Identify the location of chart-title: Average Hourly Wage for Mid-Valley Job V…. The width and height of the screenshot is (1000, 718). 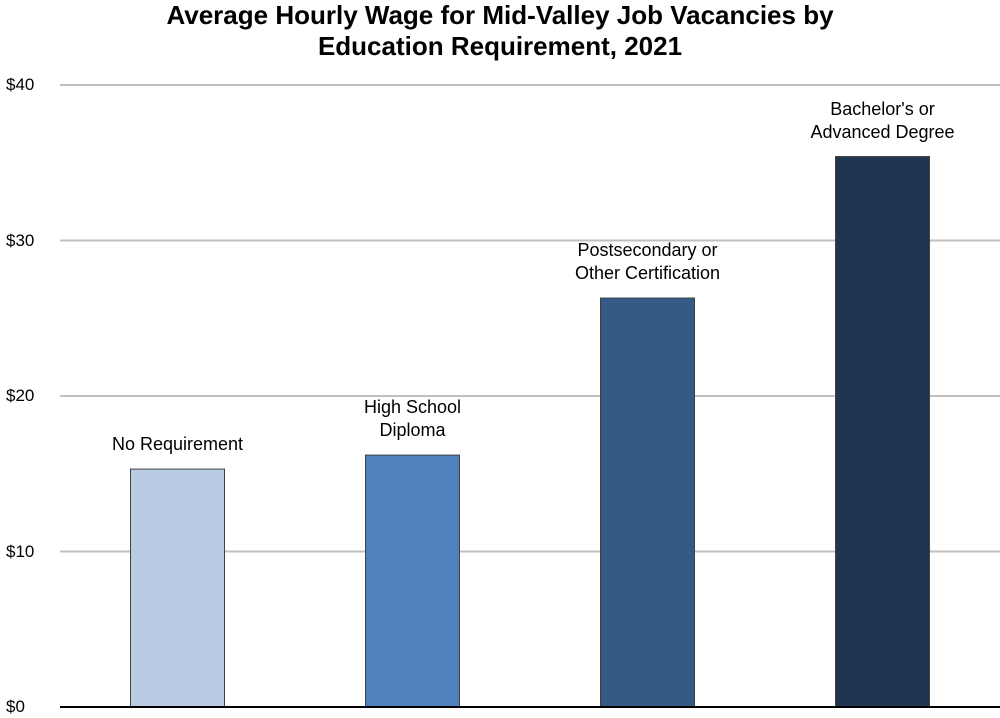
(500, 30).